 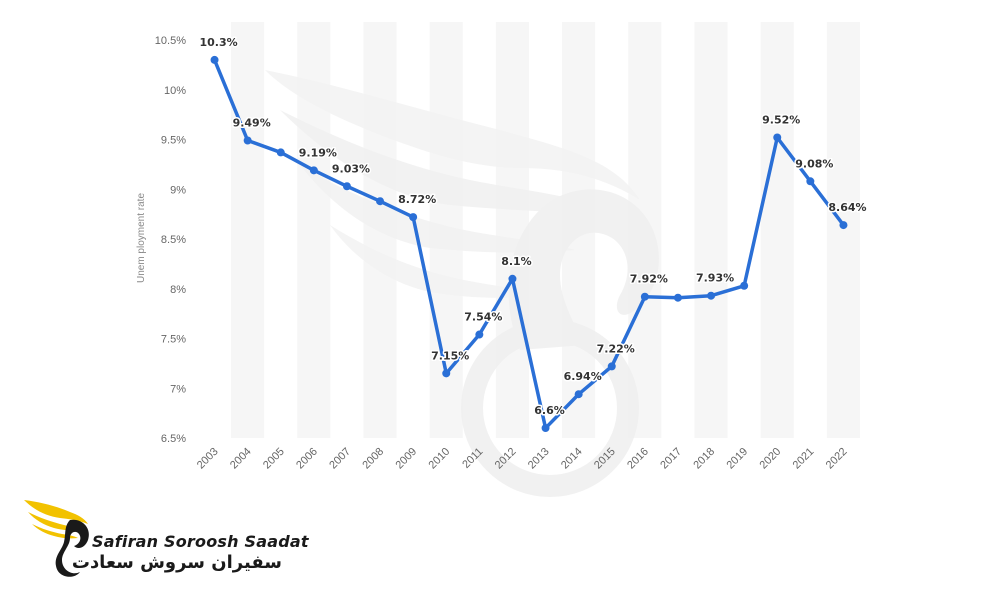 I want to click on data-label: 9.08%, so click(x=814, y=163).